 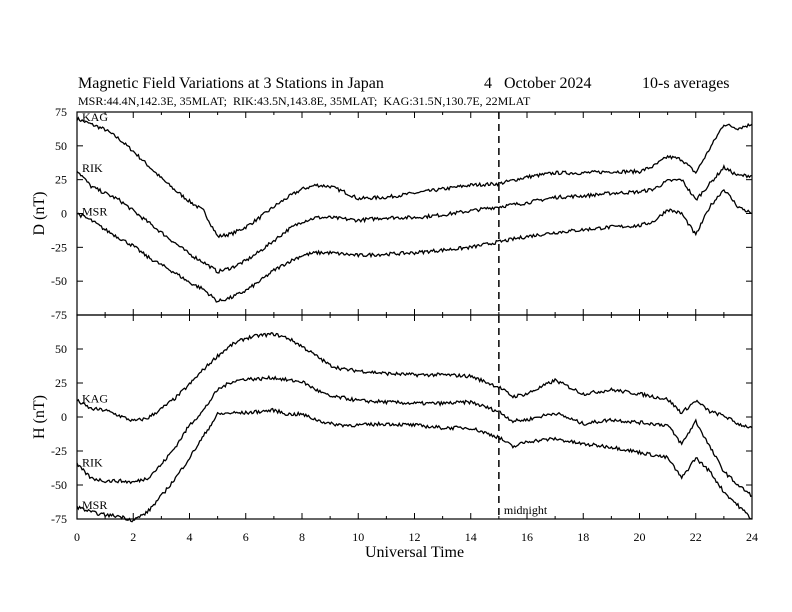 What do you see at coordinates (752, 537) in the screenshot?
I see `x-tick-label: 24` at bounding box center [752, 537].